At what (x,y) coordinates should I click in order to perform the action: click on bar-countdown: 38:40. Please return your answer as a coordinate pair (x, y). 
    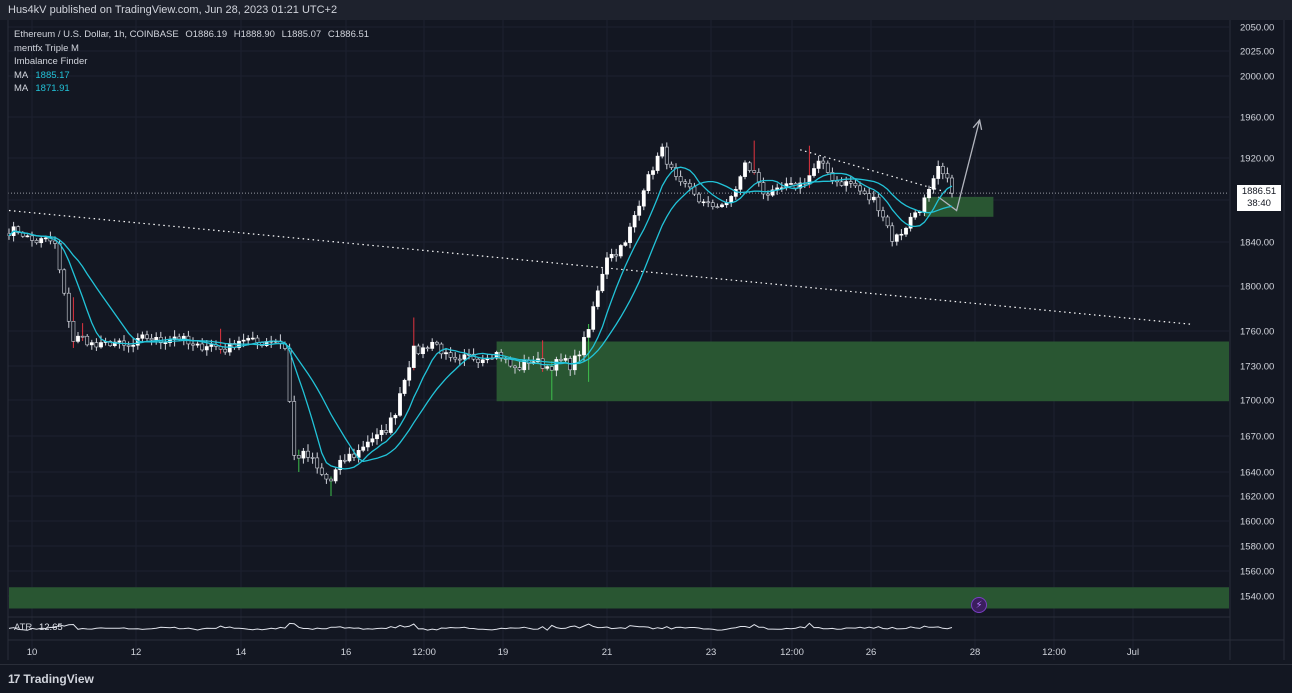
    Looking at the image, I should click on (1259, 203).